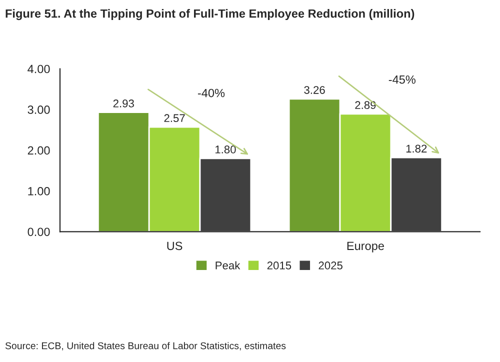 The image size is (500, 362). What do you see at coordinates (402, 79) in the screenshot?
I see `annotation: -45%` at bounding box center [402, 79].